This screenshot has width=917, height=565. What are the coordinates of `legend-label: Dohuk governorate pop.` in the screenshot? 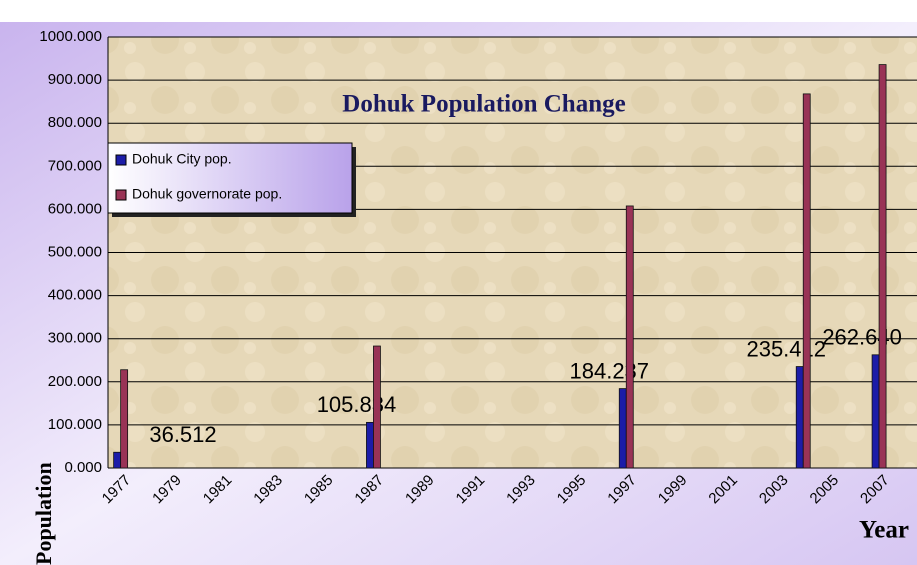 It's located at (207, 194).